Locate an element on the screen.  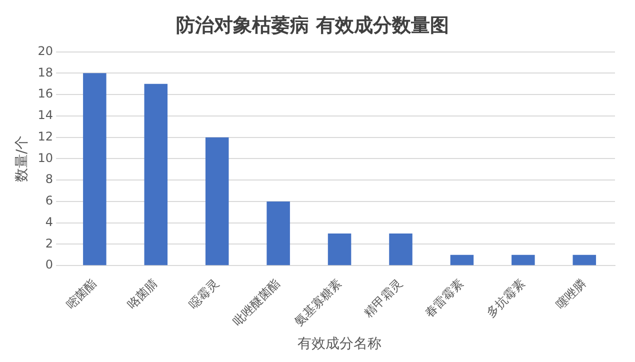
y-tick-label: 18 is located at coordinates (46, 72).